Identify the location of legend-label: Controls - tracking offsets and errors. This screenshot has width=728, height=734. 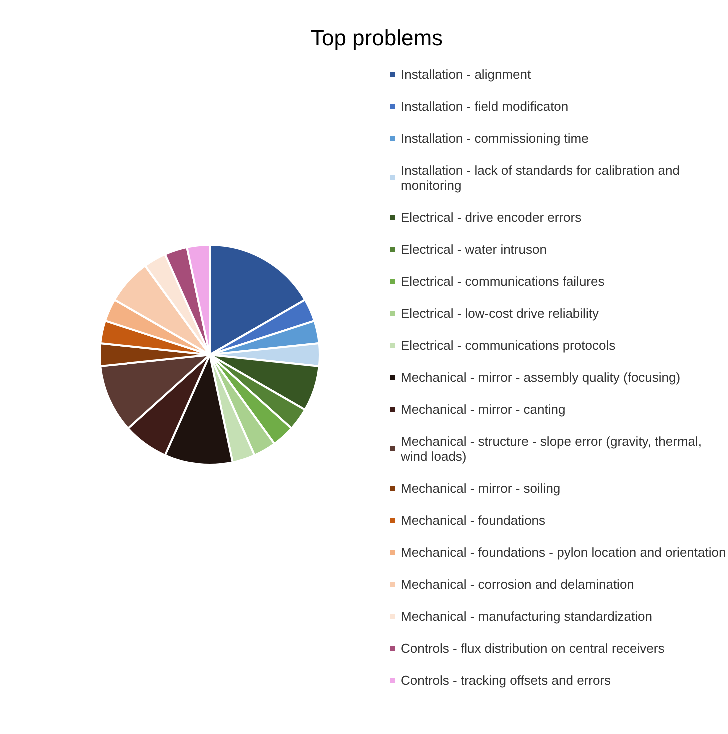
(506, 680).